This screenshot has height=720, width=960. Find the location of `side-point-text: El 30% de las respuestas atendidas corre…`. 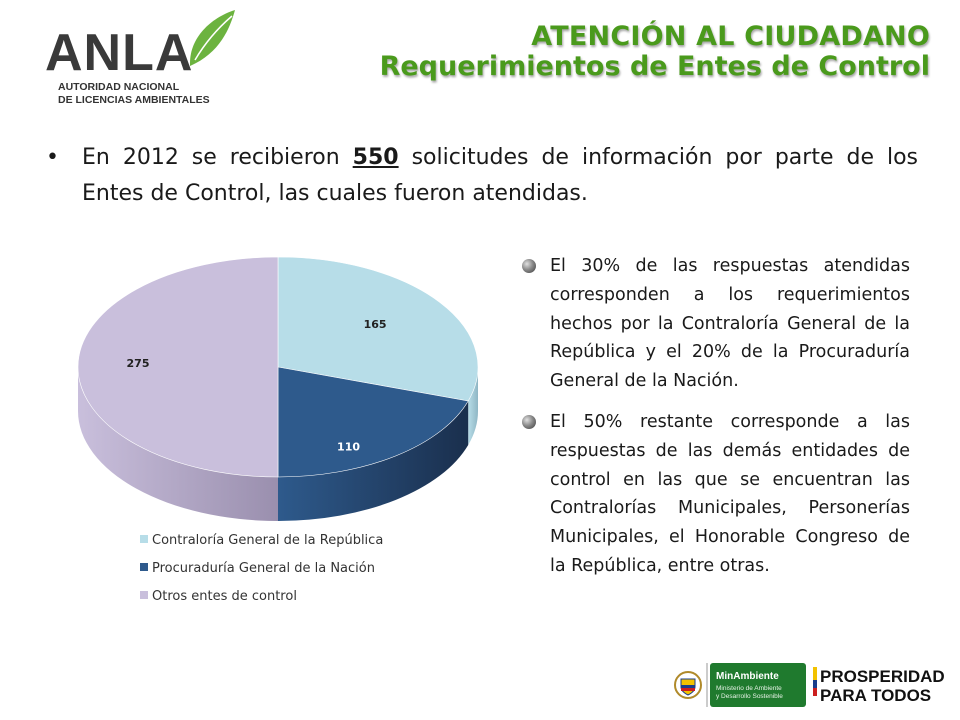

side-point-text: El 30% de las respuestas atendidas corre… is located at coordinates (730, 324).